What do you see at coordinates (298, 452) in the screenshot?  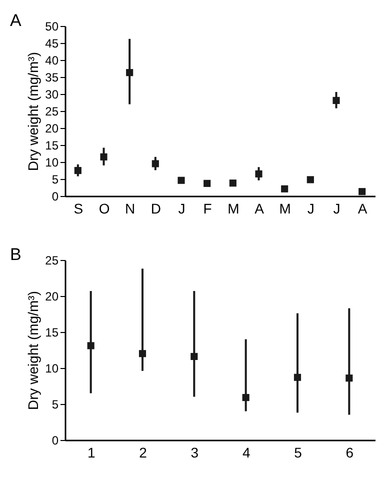 I see `x-tick-label: 5` at bounding box center [298, 452].